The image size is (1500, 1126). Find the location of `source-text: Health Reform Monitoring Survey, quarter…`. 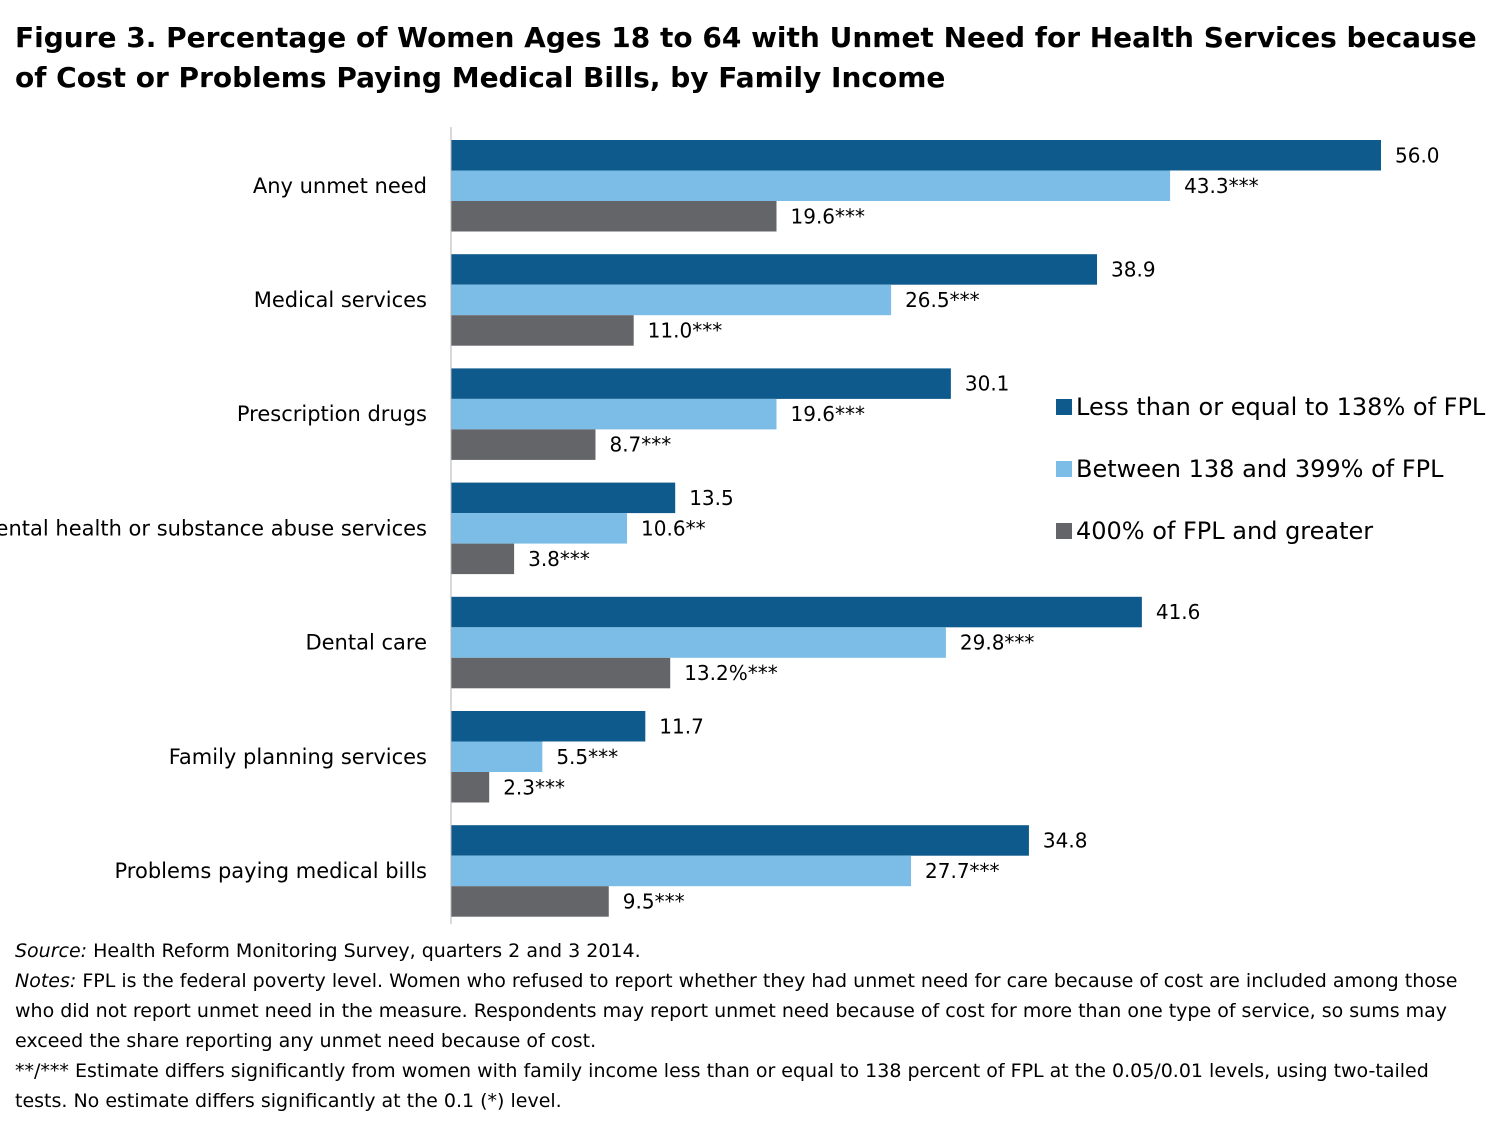

source-text: Health Reform Monitoring Survey, quarter… is located at coordinates (364, 951).